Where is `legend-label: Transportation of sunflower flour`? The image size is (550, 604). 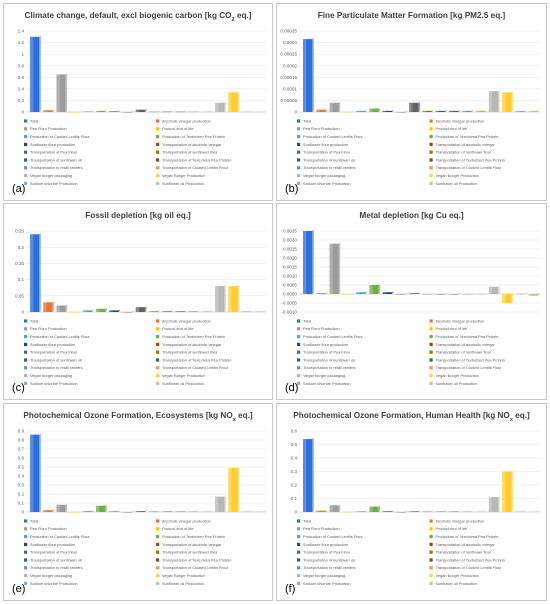 legend-label: Transportation of sunflower flour is located at coordinates (190, 552).